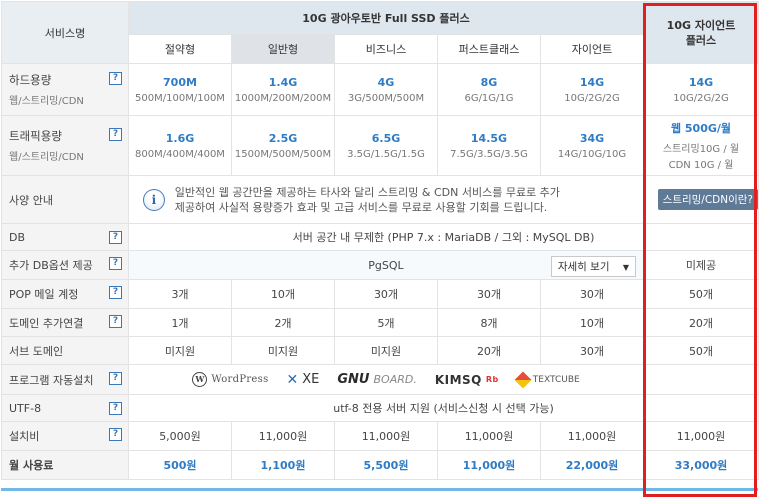 The height and width of the screenshot is (497, 759). Describe the element at coordinates (625, 267) in the screenshot. I see `chevron-down-icon: ▼` at that location.